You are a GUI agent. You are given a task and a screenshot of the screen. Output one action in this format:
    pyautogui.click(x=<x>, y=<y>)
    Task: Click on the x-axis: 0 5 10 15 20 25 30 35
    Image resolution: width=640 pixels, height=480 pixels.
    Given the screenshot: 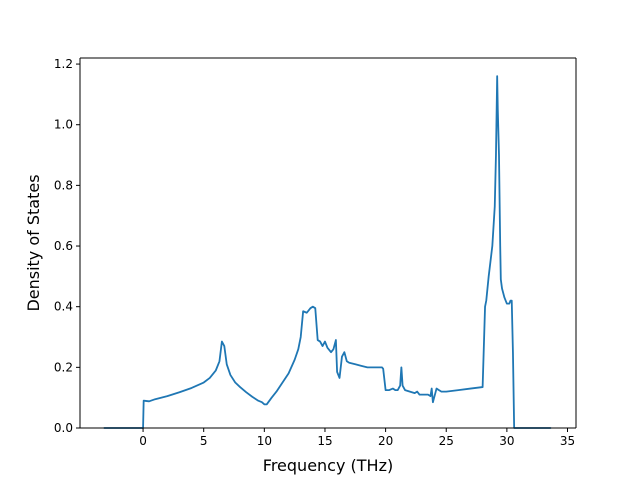 What is the action you would take?
    pyautogui.click(x=357, y=438)
    